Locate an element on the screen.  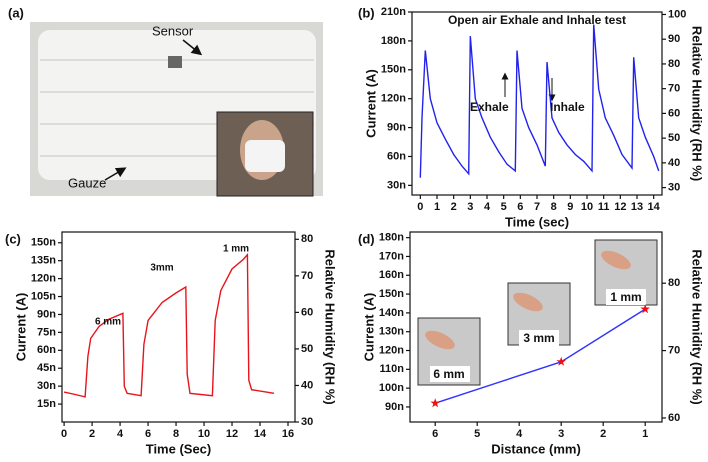
gauze-label: Gauze is located at coordinates (87, 182).